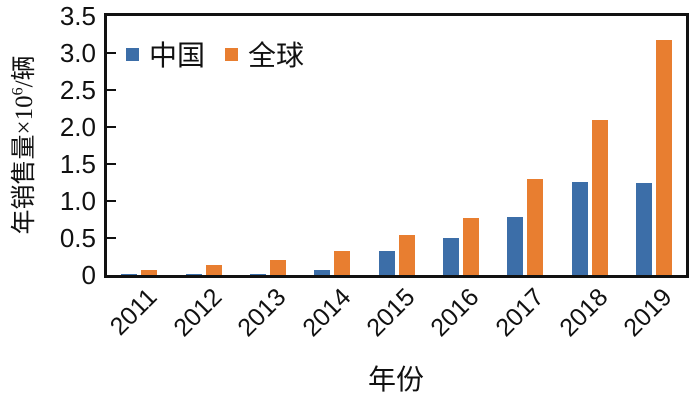 The height and width of the screenshot is (401, 697). Describe the element at coordinates (129, 274) in the screenshot. I see `bar-china-2011` at that location.